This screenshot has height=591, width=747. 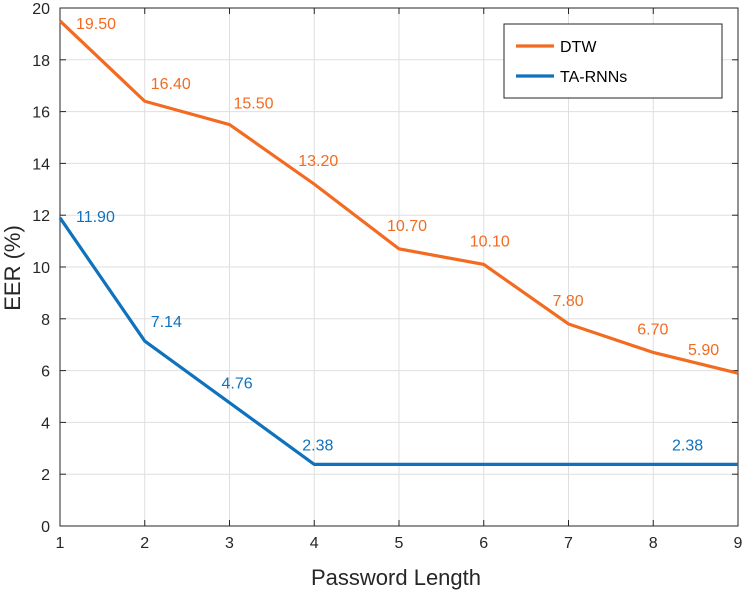 I want to click on y-tick-label: 2, so click(x=45, y=475).